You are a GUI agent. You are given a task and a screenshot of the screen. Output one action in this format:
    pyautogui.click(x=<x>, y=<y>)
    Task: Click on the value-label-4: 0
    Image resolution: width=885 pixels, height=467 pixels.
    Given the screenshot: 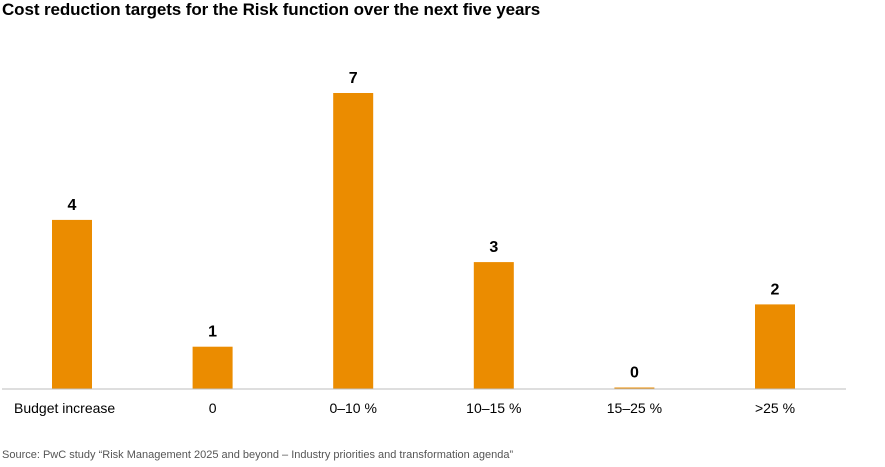 What is the action you would take?
    pyautogui.click(x=634, y=373)
    